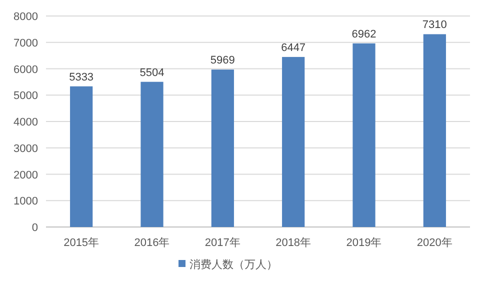  Describe the element at coordinates (294, 243) in the screenshot. I see `x-tick-label: 2018年` at that location.